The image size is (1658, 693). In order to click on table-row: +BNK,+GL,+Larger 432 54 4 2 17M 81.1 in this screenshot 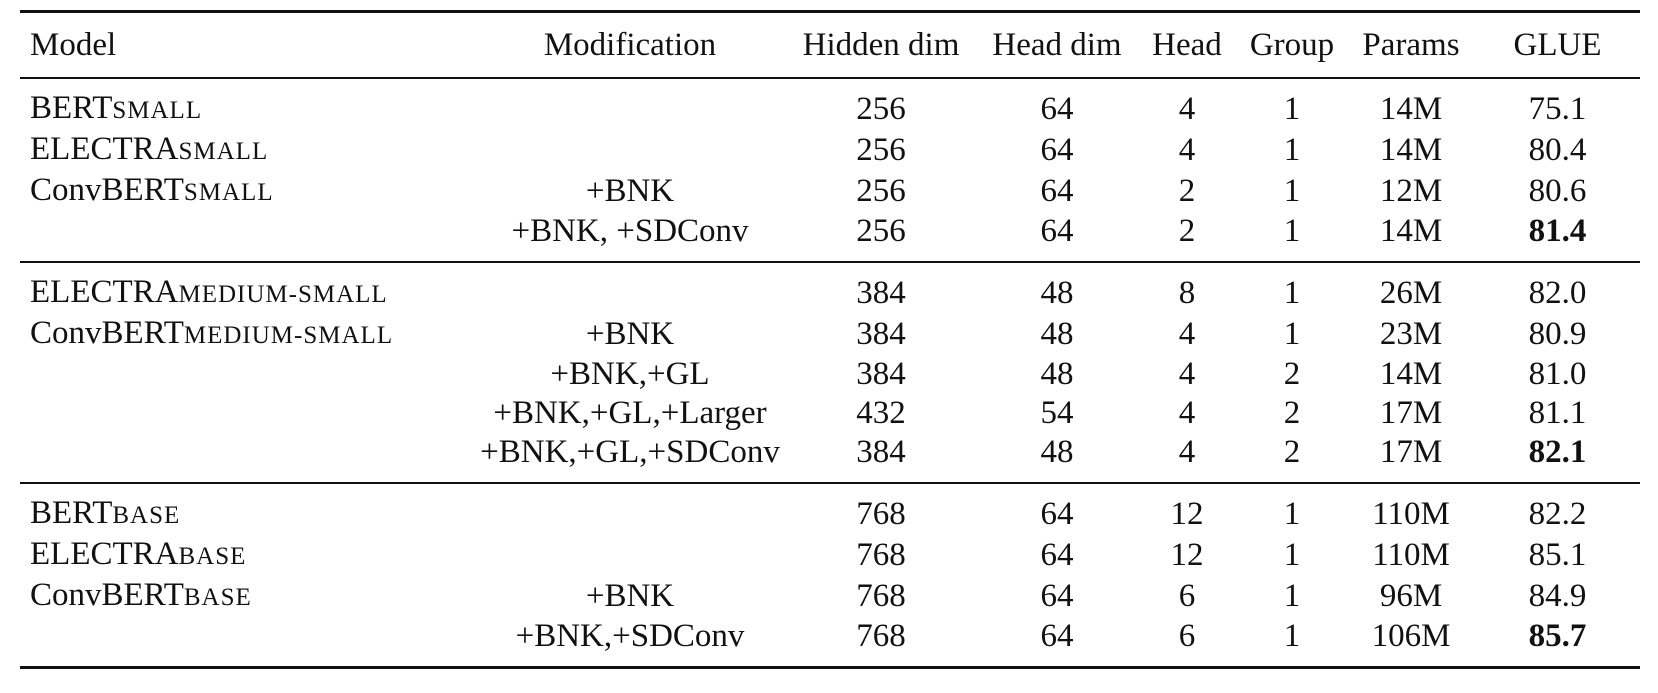, I will do `click(830, 413)`.